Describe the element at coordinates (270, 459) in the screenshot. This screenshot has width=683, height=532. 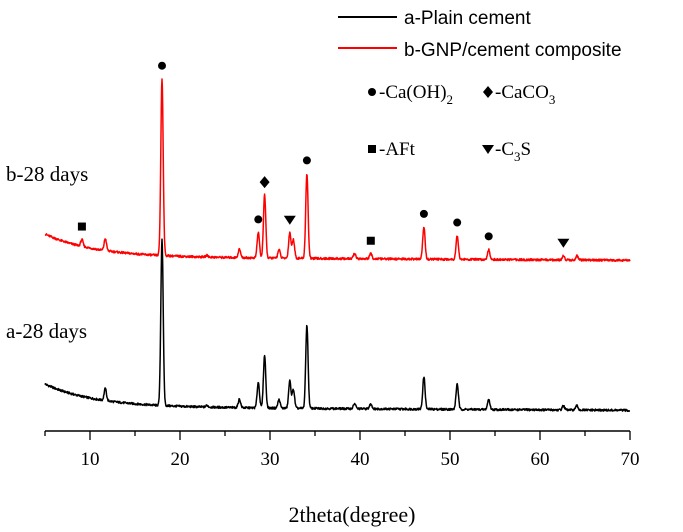
I see `x-tick-label: 30` at that location.